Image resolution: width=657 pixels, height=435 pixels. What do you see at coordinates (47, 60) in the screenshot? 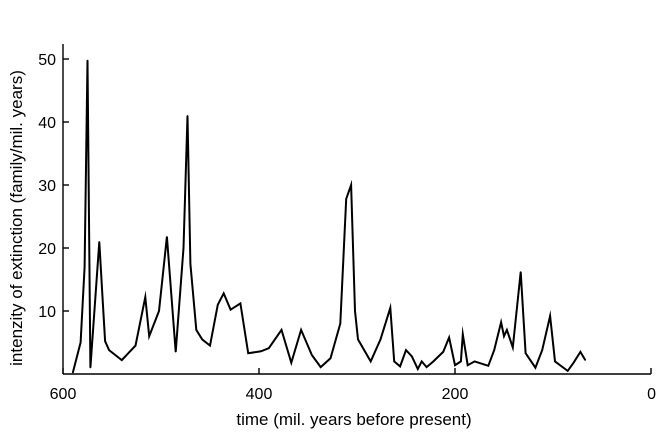
I see `y-tick-label-50: 50` at bounding box center [47, 60].